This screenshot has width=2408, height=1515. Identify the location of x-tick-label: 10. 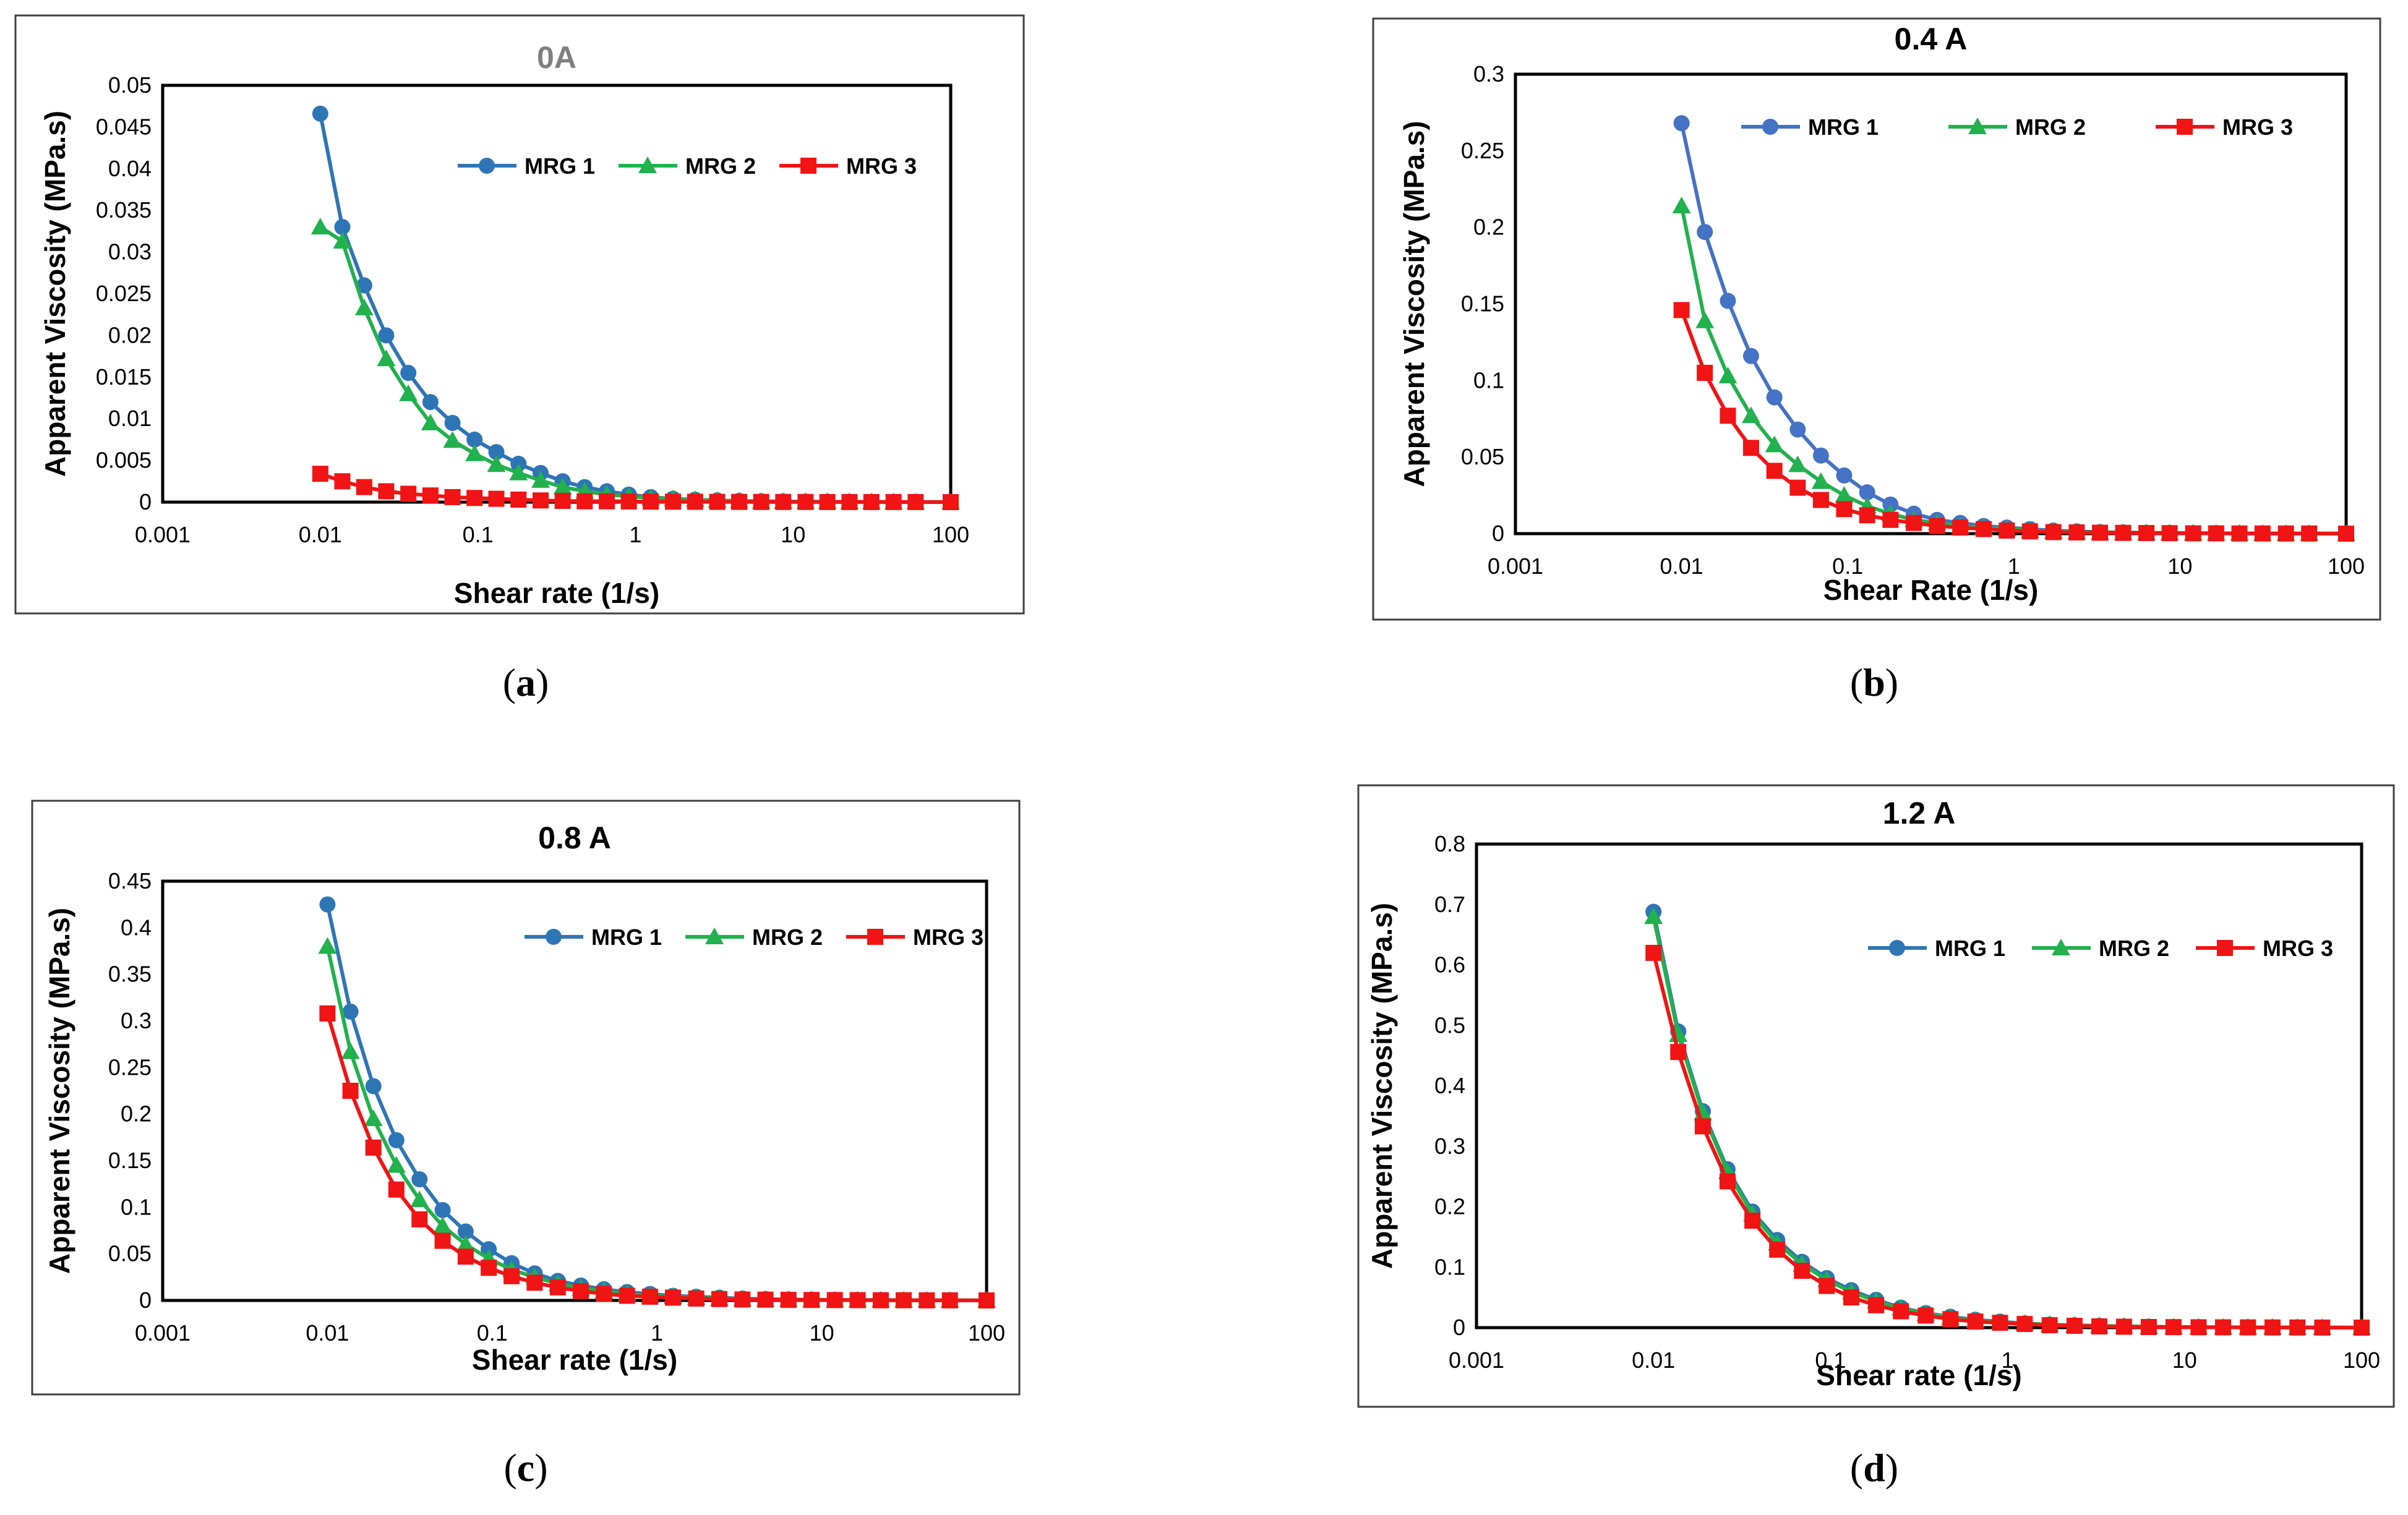
(2184, 1360).